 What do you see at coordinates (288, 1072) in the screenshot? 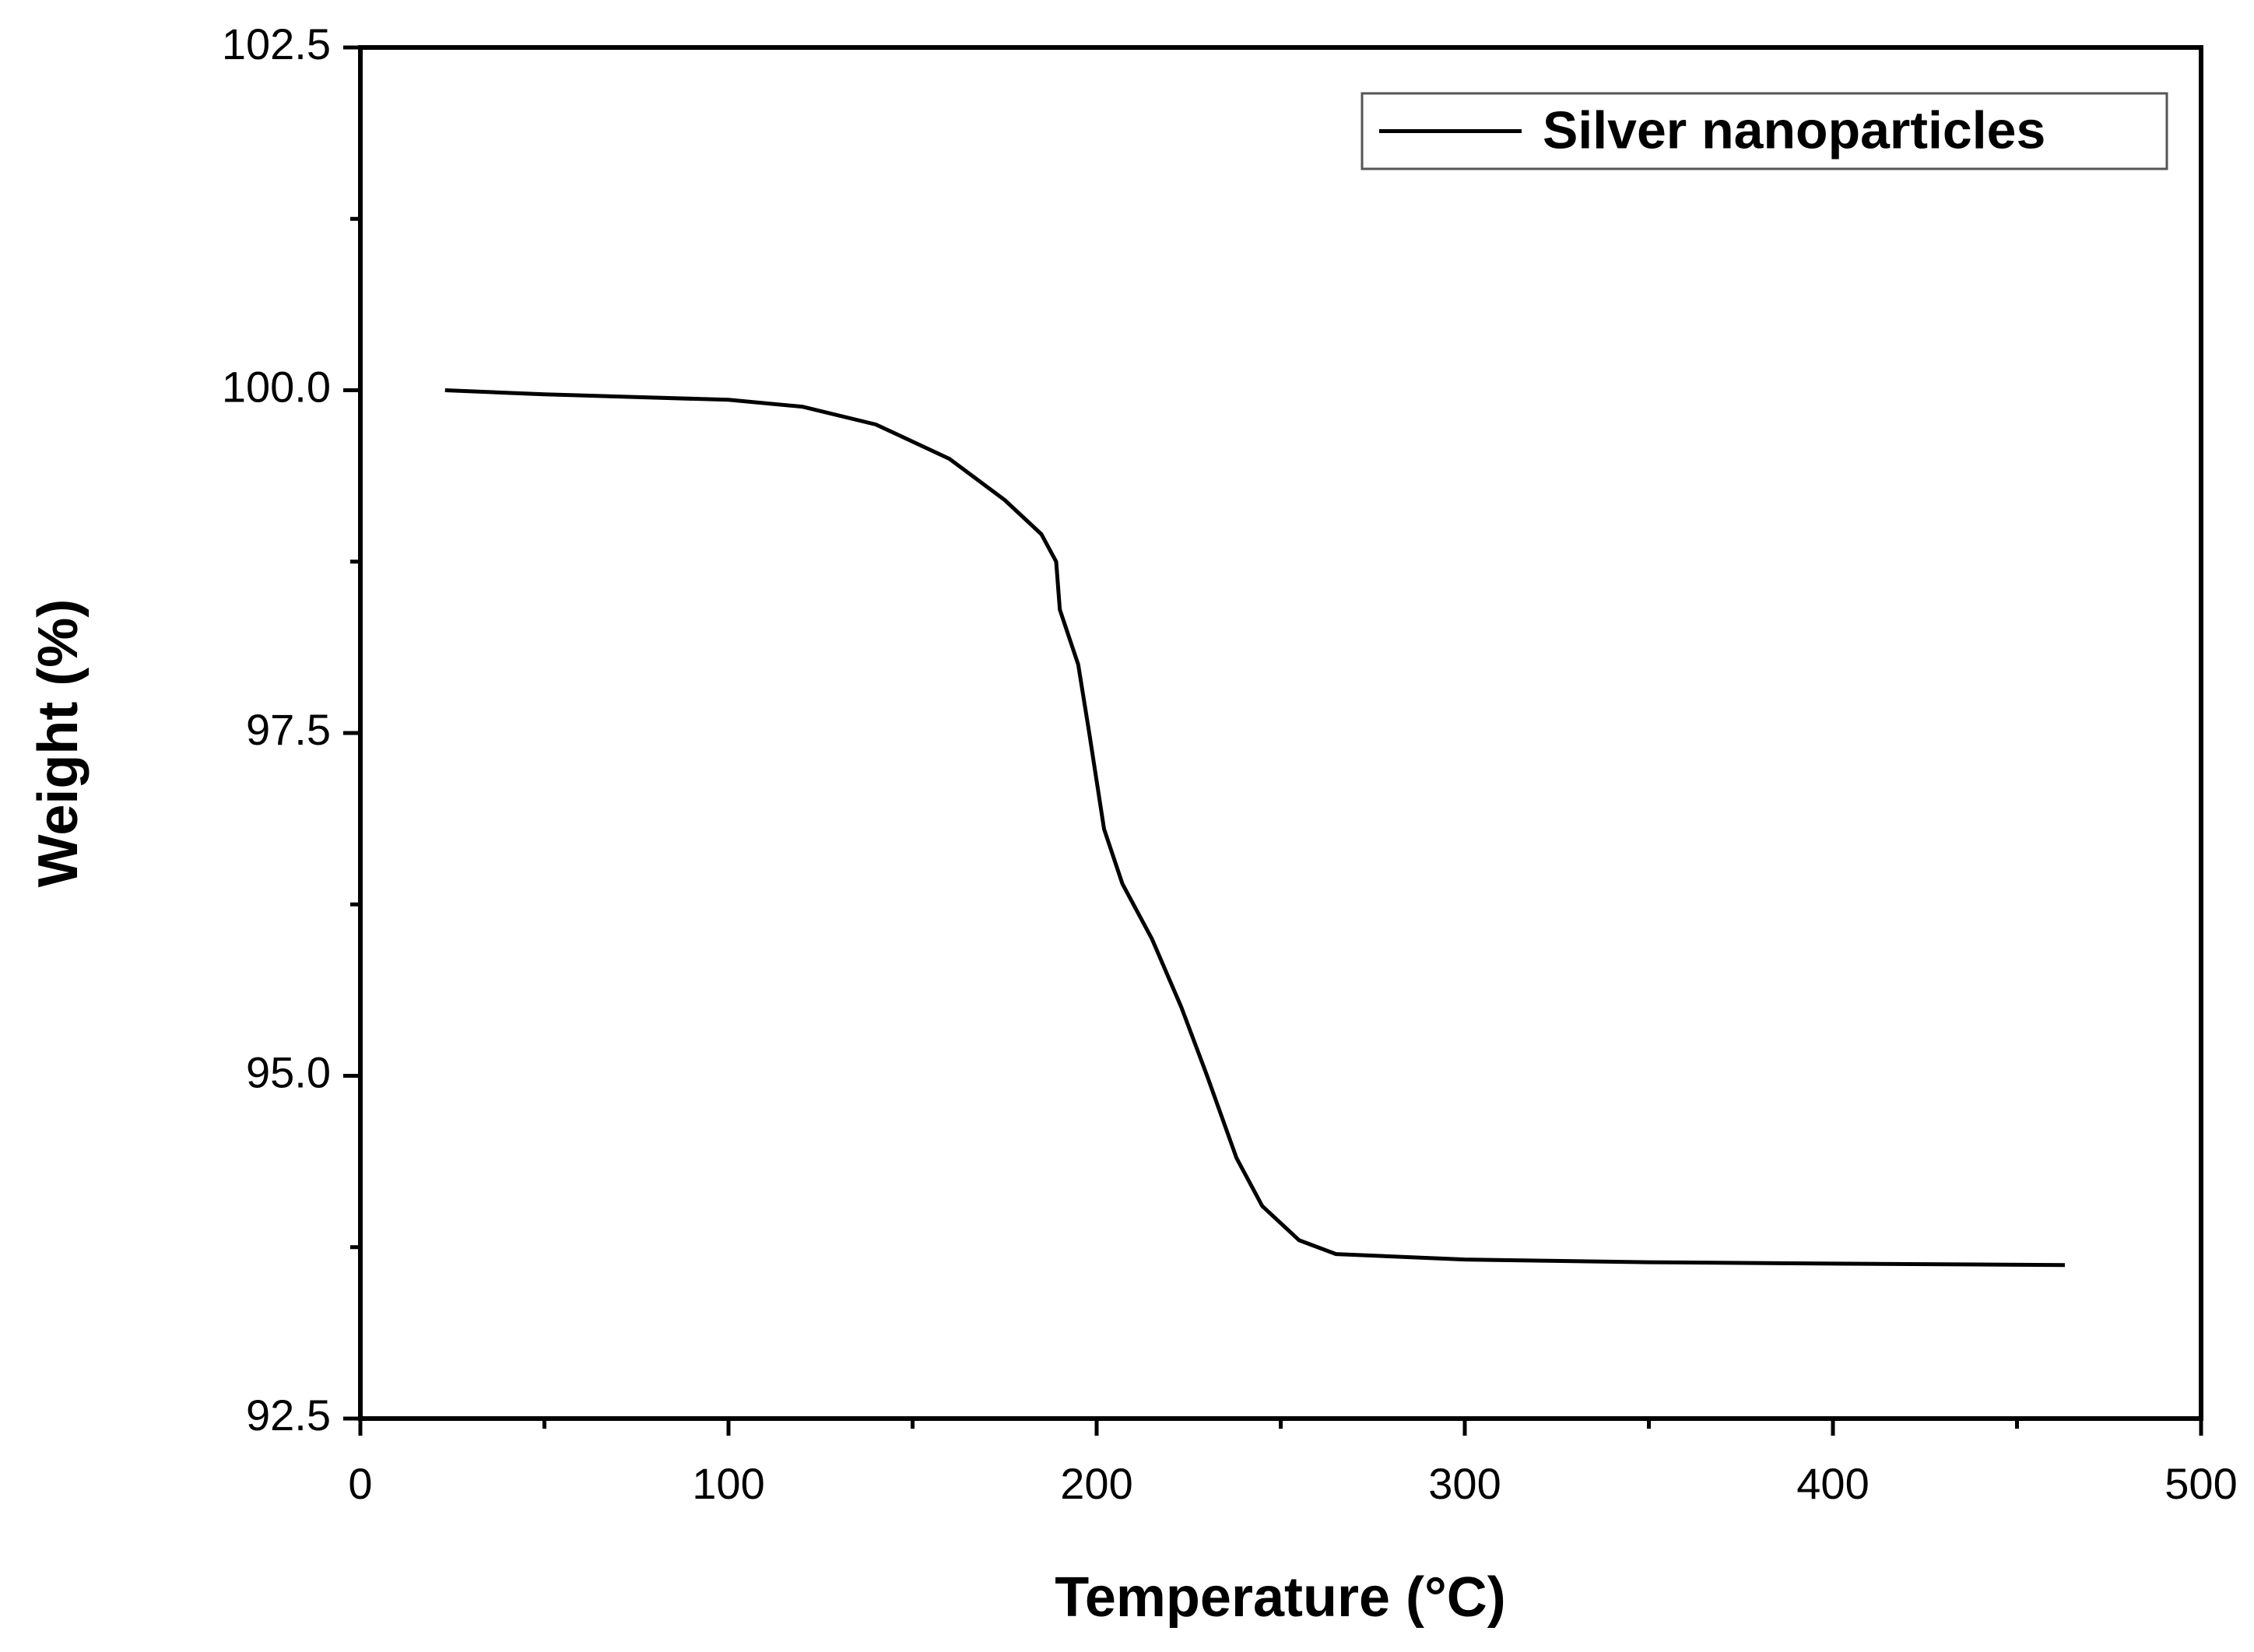
I see `y-tick-label: 95.0` at bounding box center [288, 1072].